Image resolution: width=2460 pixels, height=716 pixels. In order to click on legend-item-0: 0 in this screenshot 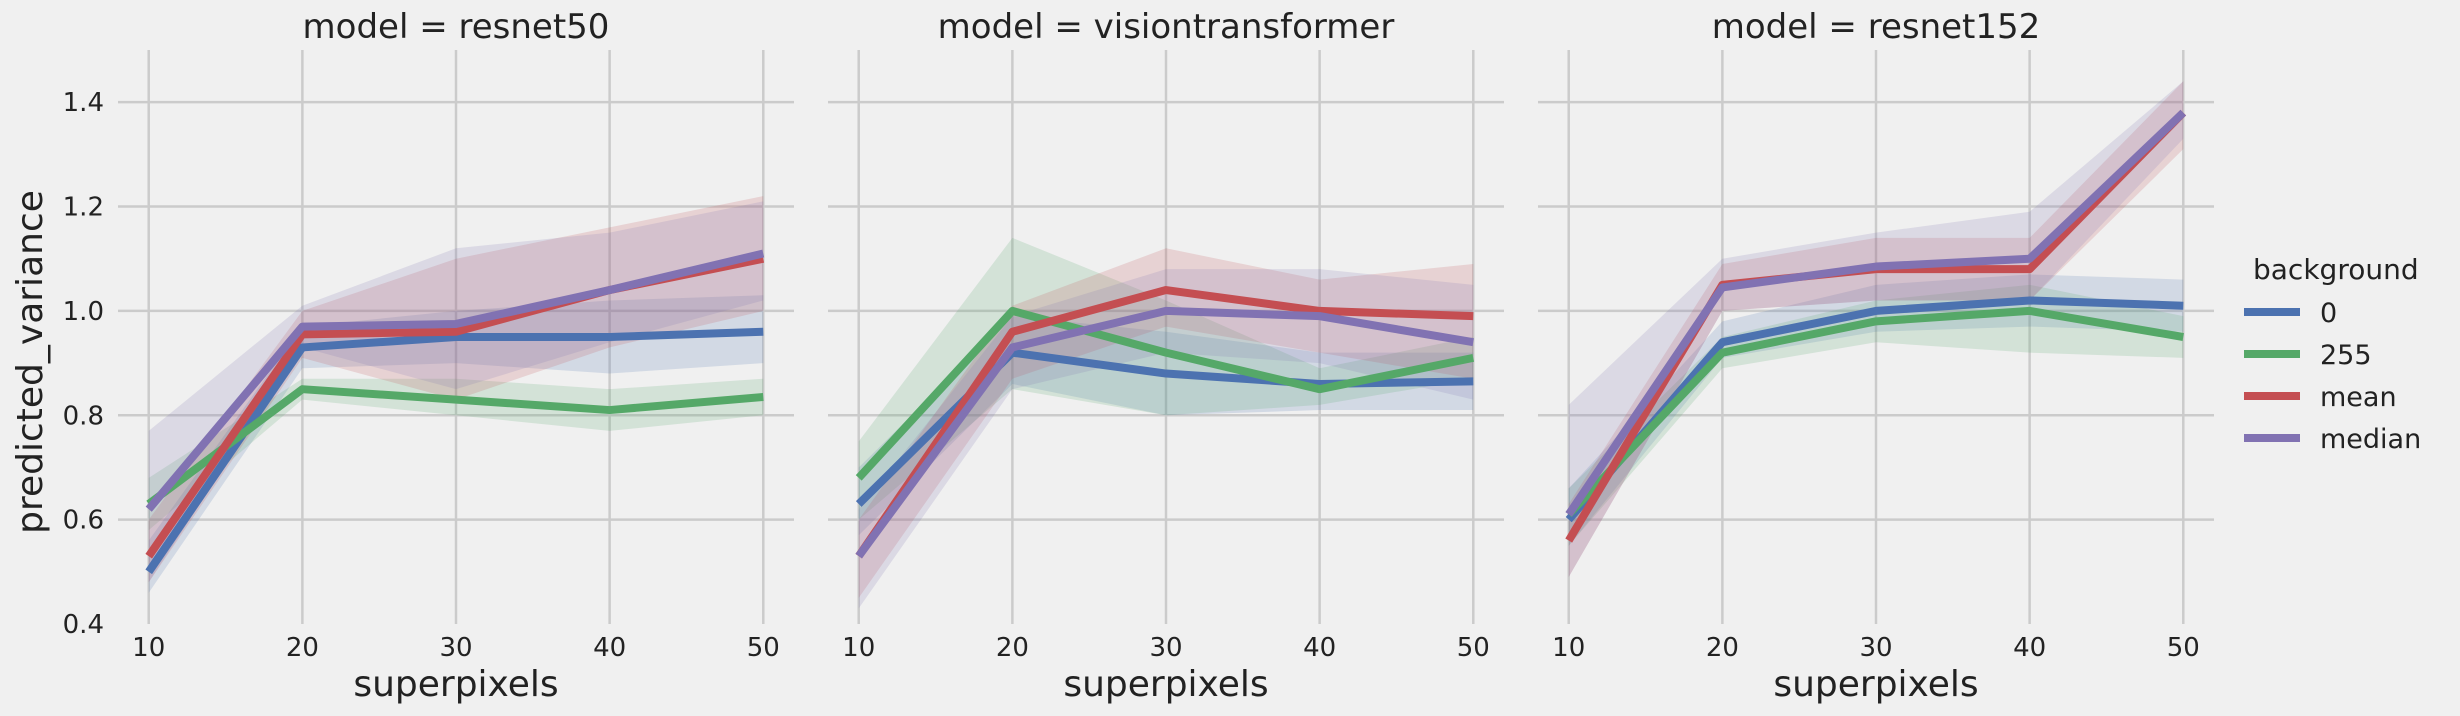, I will do `click(2290, 313)`.